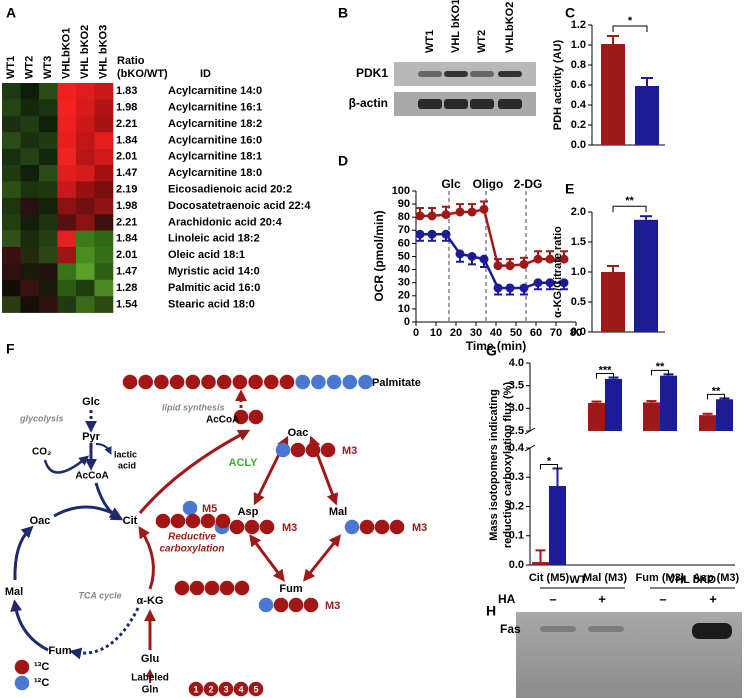 Image resolution: width=748 pixels, height=698 pixels. What do you see at coordinates (214, 239) in the screenshot?
I see `metabolite-id: Linoleic acid 18:2` at bounding box center [214, 239].